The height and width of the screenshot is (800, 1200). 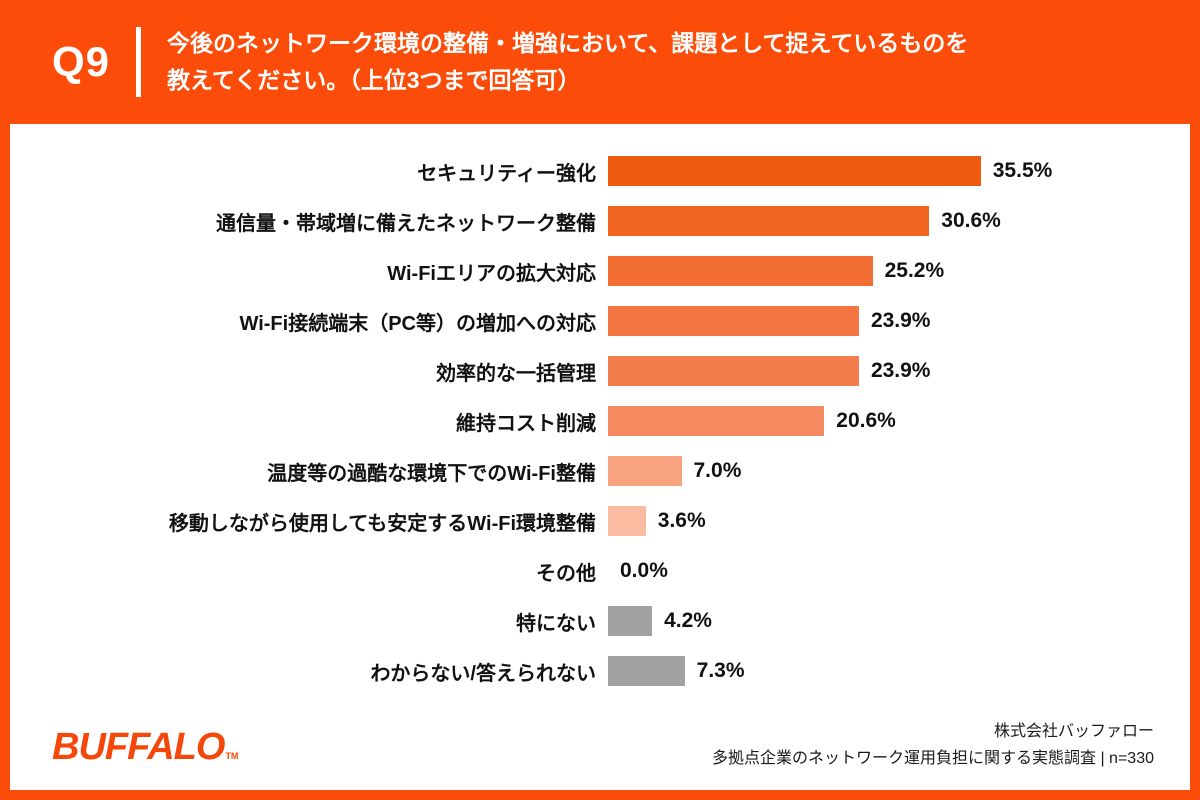 I want to click on chart-row: 維持コスト削減 20.6%, so click(x=588, y=421).